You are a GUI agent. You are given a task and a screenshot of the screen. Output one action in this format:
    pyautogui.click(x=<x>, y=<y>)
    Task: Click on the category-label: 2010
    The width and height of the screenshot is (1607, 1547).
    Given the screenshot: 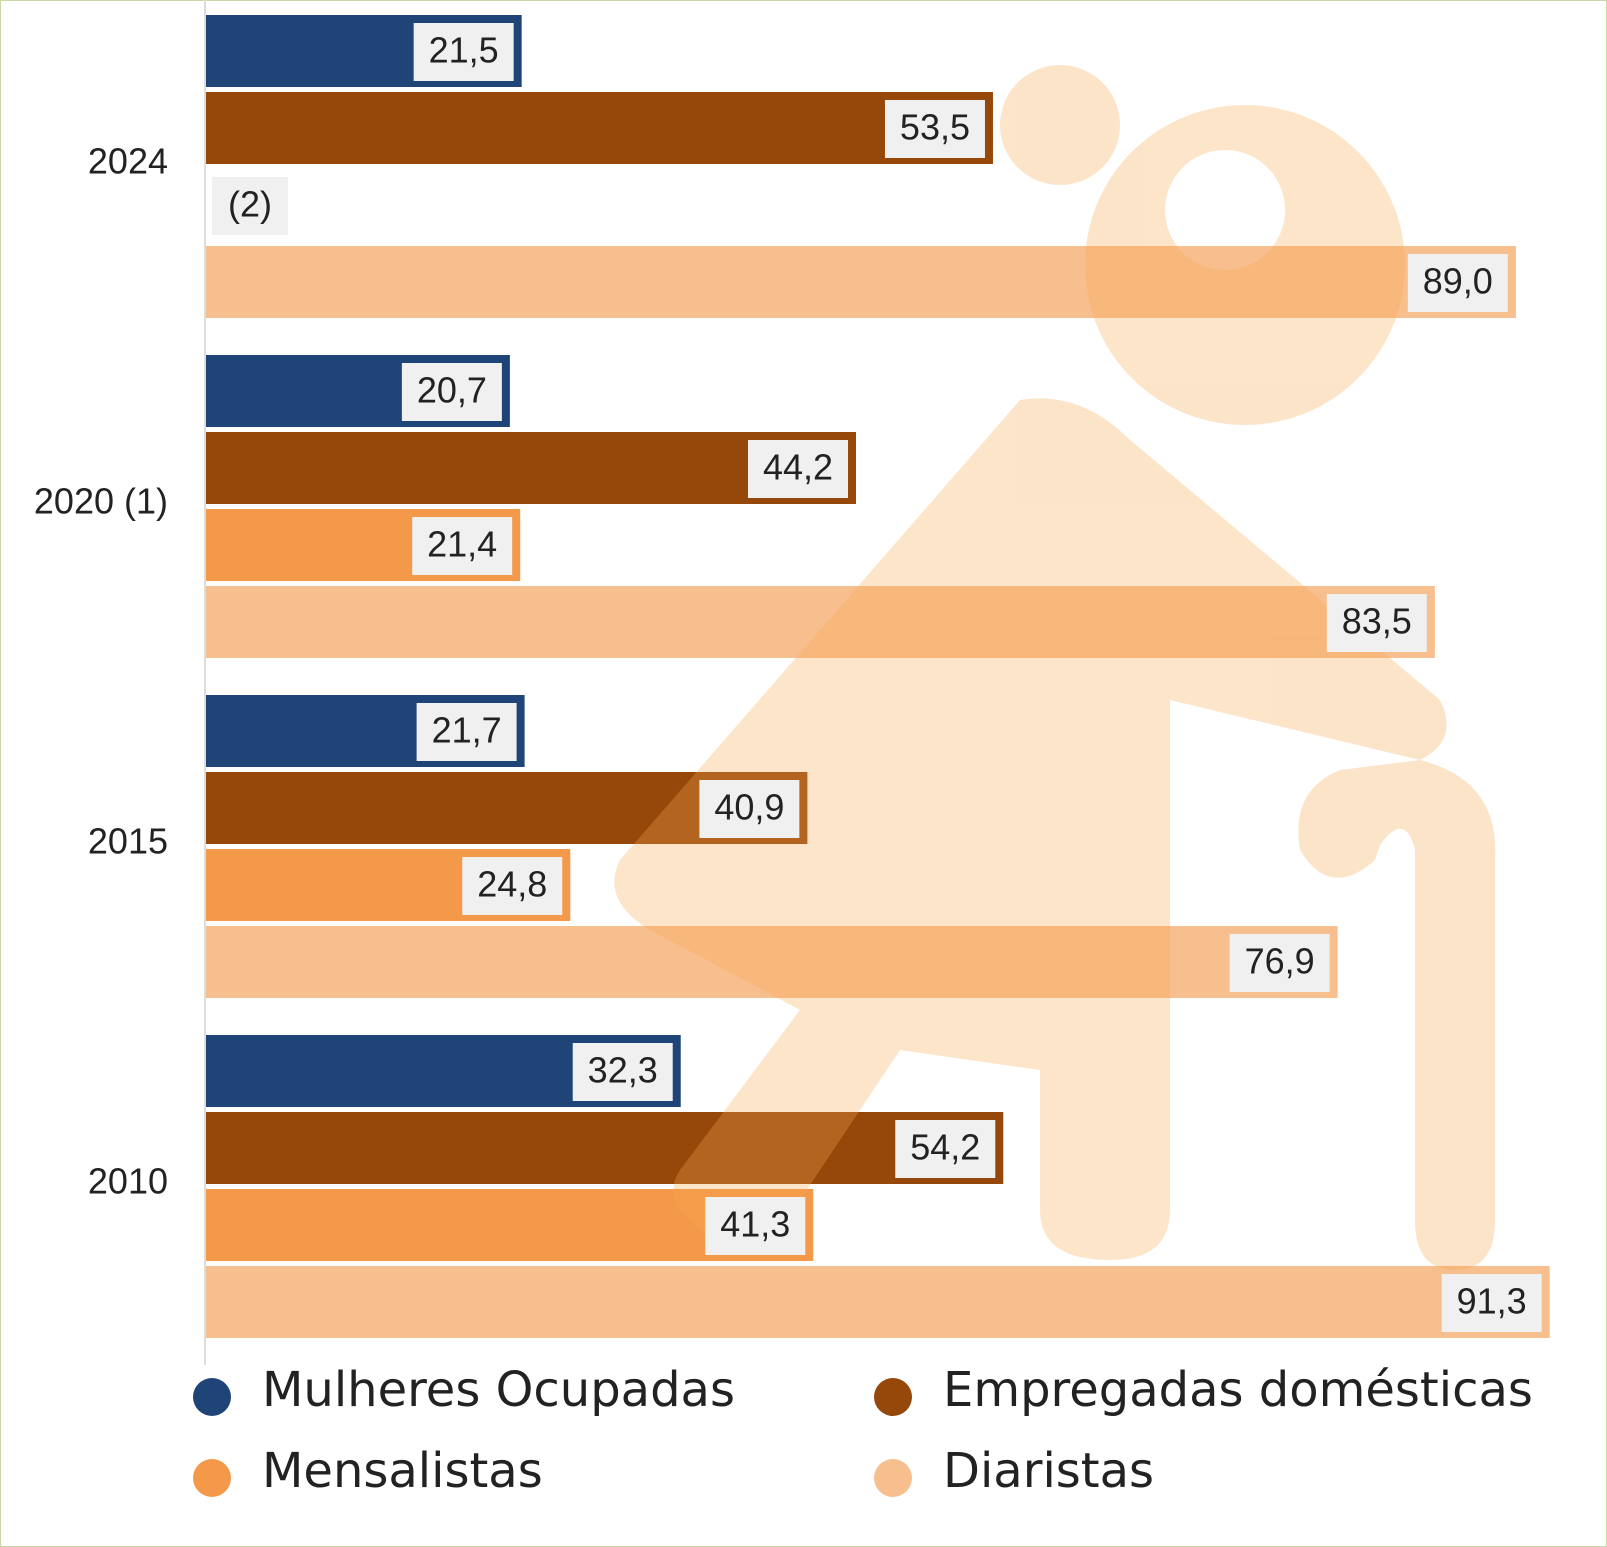 What is the action you would take?
    pyautogui.click(x=128, y=1181)
    